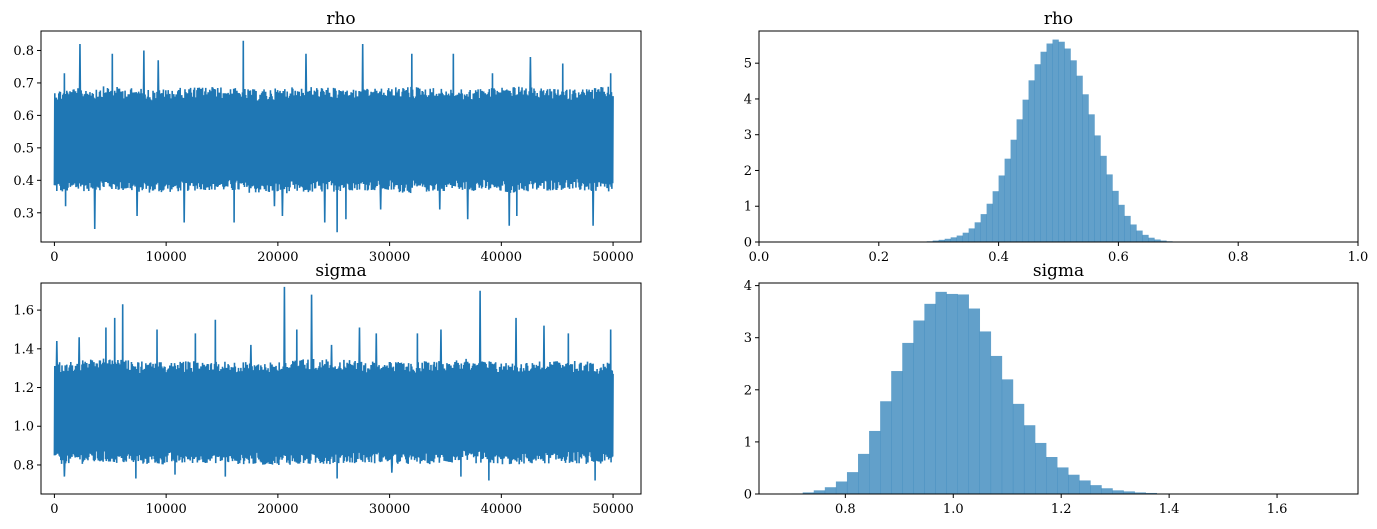 The height and width of the screenshot is (529, 1377). Describe the element at coordinates (612, 257) in the screenshot. I see `x-tick-label: 50000` at that location.